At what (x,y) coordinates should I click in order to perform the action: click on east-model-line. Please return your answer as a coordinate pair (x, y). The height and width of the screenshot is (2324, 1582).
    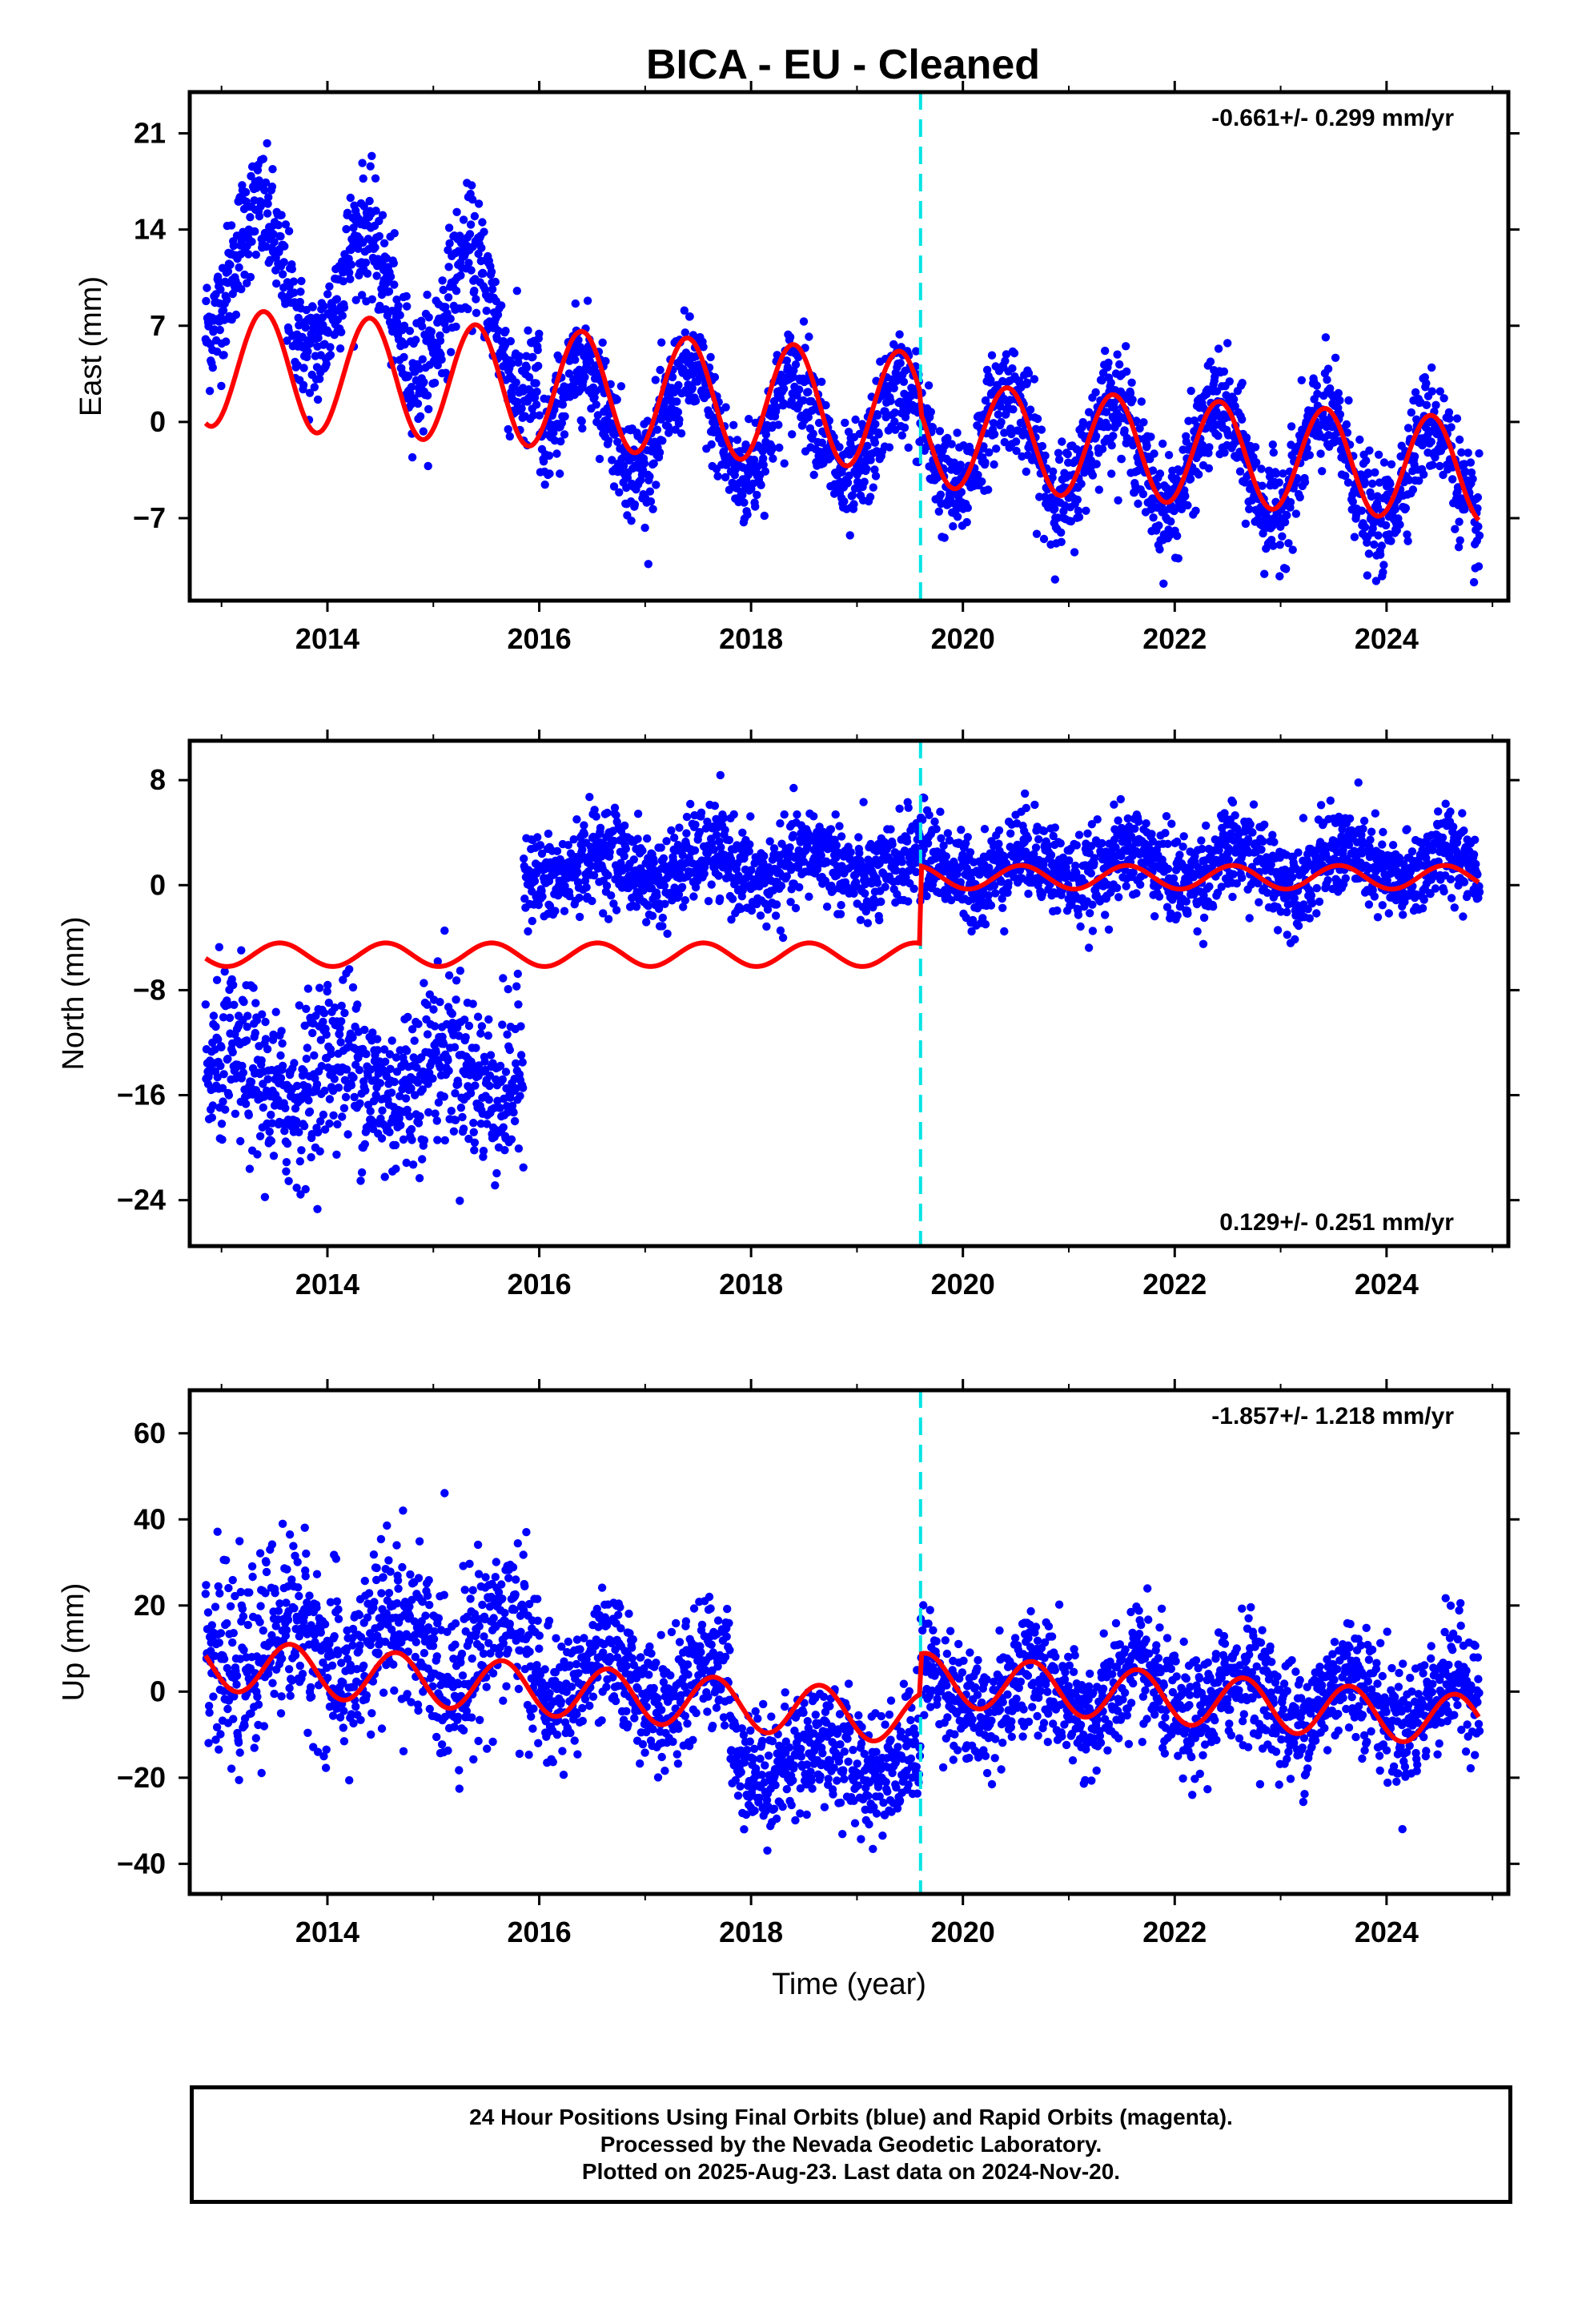
    Looking at the image, I should click on (842, 415).